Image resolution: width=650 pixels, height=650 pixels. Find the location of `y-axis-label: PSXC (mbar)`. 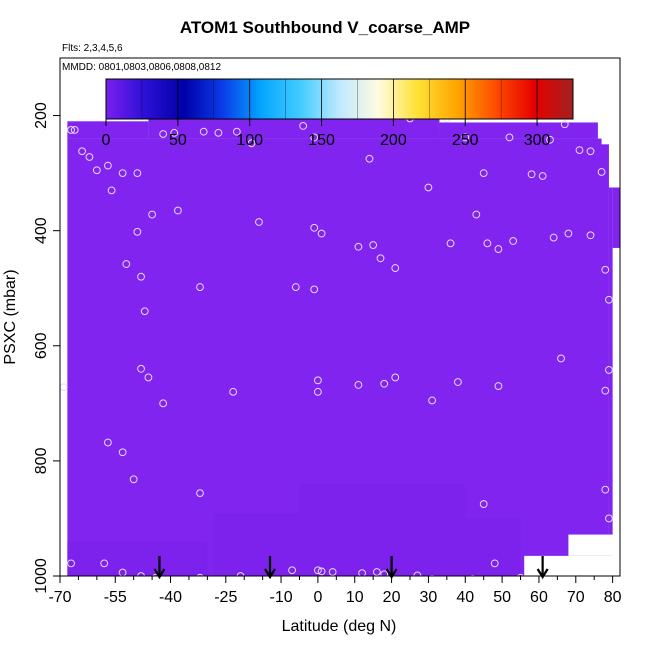

y-axis-label: PSXC (mbar) is located at coordinates (10, 316).